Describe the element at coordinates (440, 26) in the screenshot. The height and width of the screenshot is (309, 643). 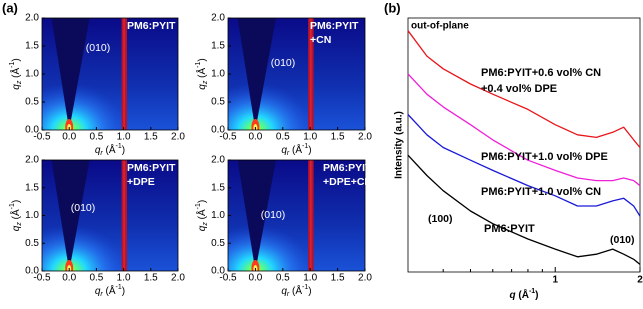
I see `plot-title: out-of-plane` at that location.